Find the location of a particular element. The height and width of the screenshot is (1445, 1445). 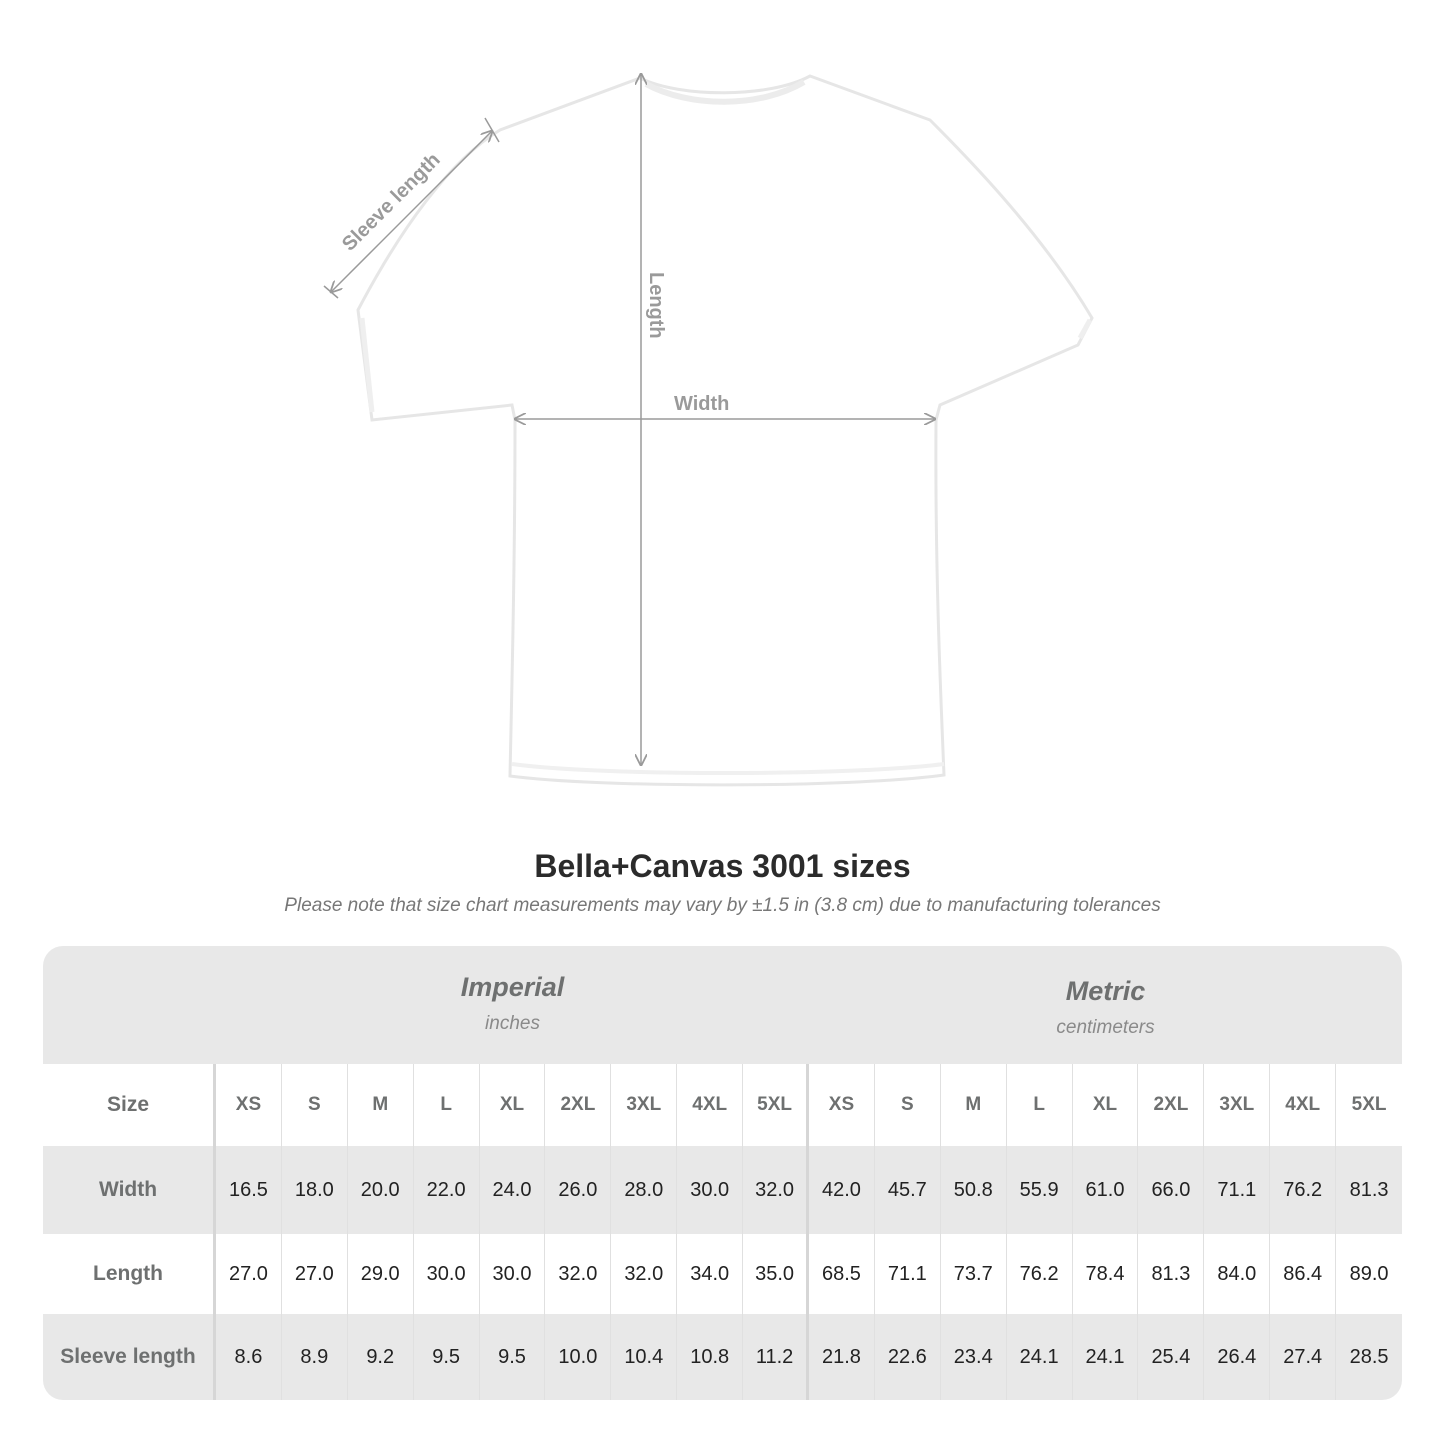

value-cell: 18.0 is located at coordinates (315, 1190).